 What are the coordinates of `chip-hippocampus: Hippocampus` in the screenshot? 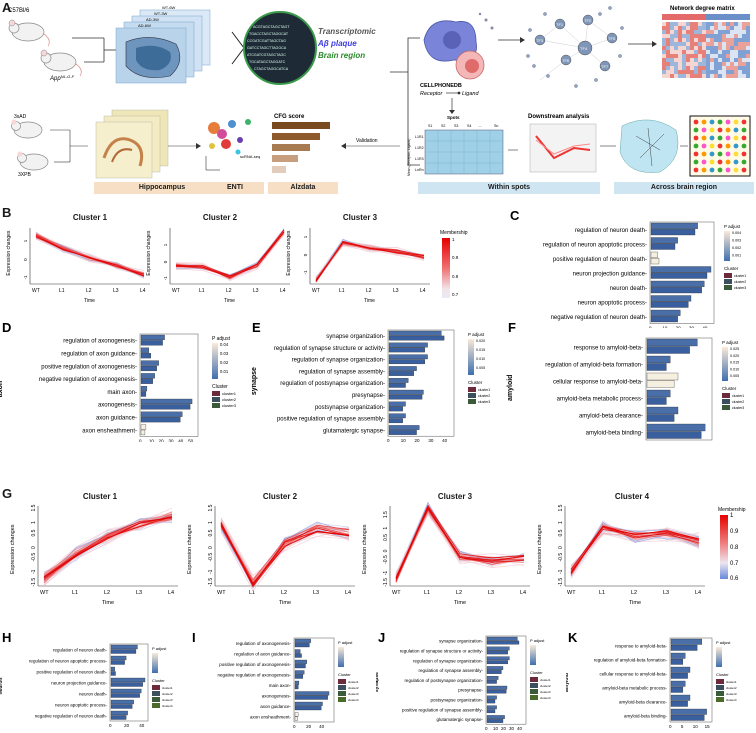 It's located at (162, 188).